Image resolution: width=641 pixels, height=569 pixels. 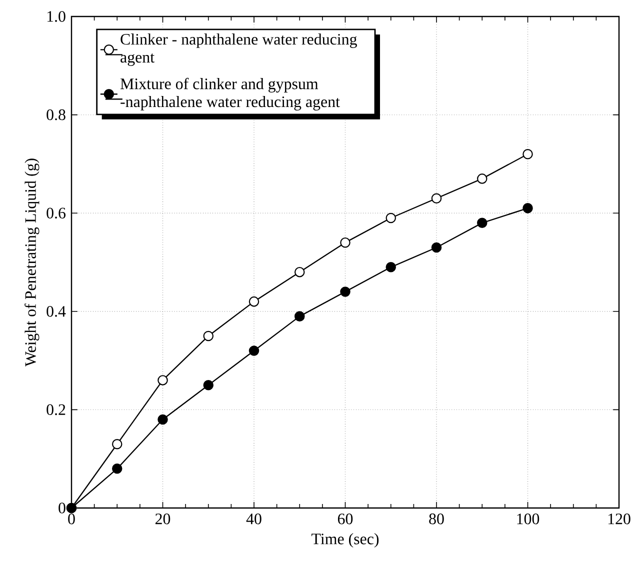 I want to click on y-tick-label: 0.2, so click(x=56, y=410).